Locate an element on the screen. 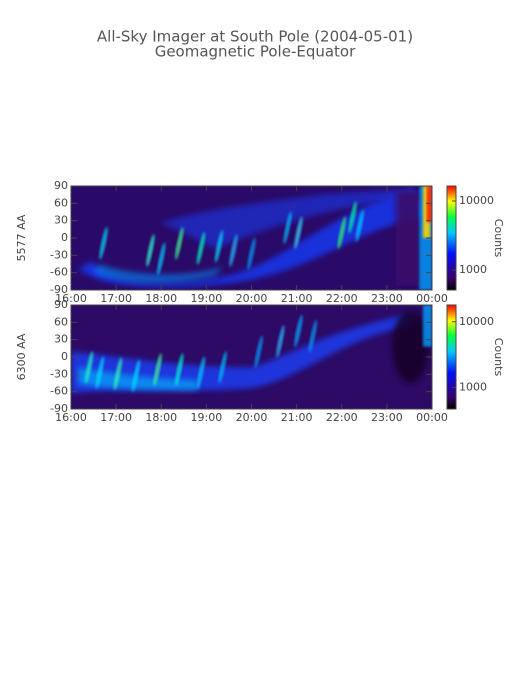  heatmap-bg is located at coordinates (251, 357).